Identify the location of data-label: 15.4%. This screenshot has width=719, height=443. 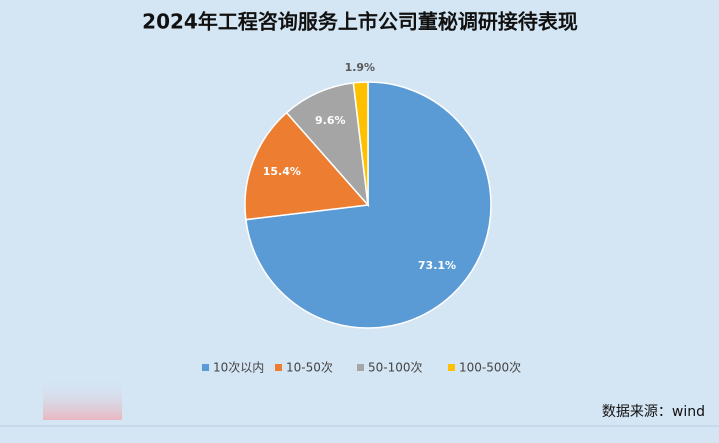
(282, 171).